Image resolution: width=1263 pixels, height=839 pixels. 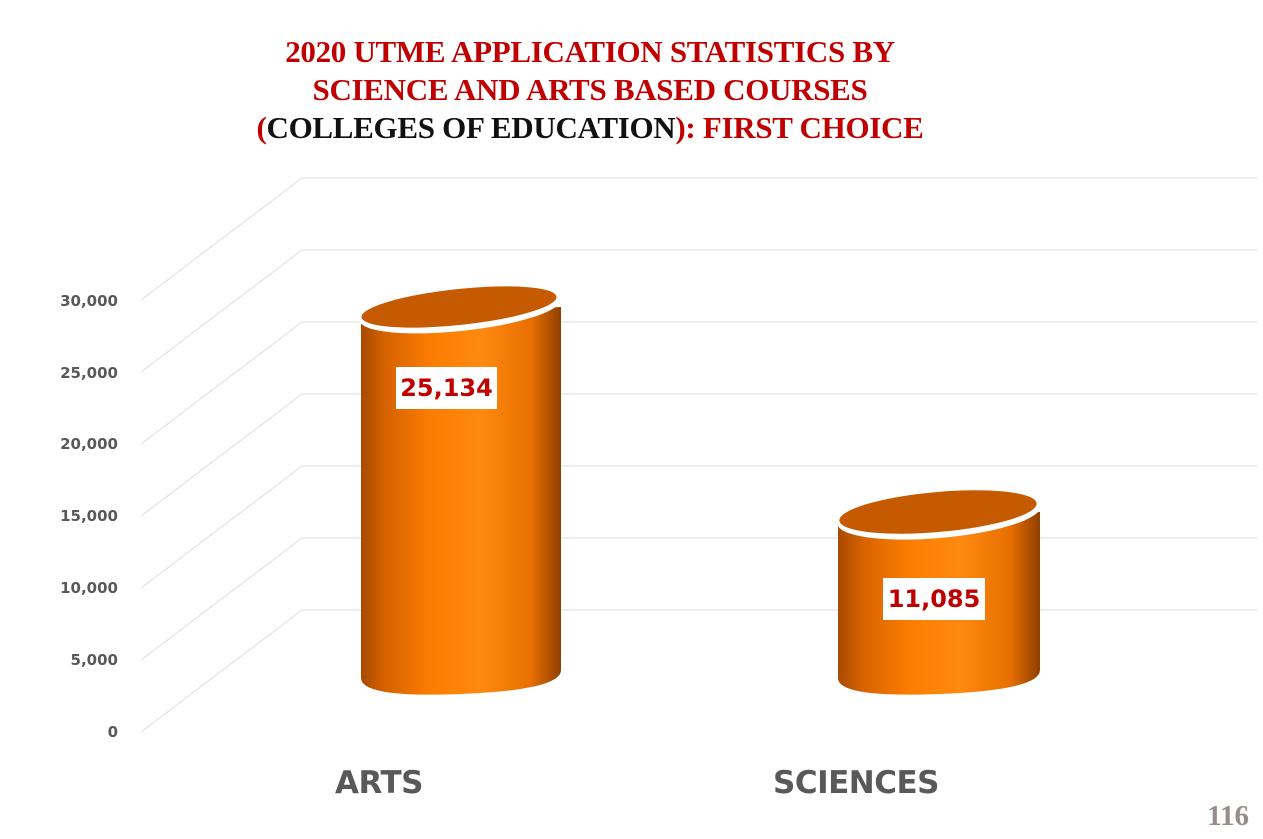 I want to click on title-line-3: (COLLEGES OF EDUCATION): FIRST CHOICE, so click(x=590, y=128).